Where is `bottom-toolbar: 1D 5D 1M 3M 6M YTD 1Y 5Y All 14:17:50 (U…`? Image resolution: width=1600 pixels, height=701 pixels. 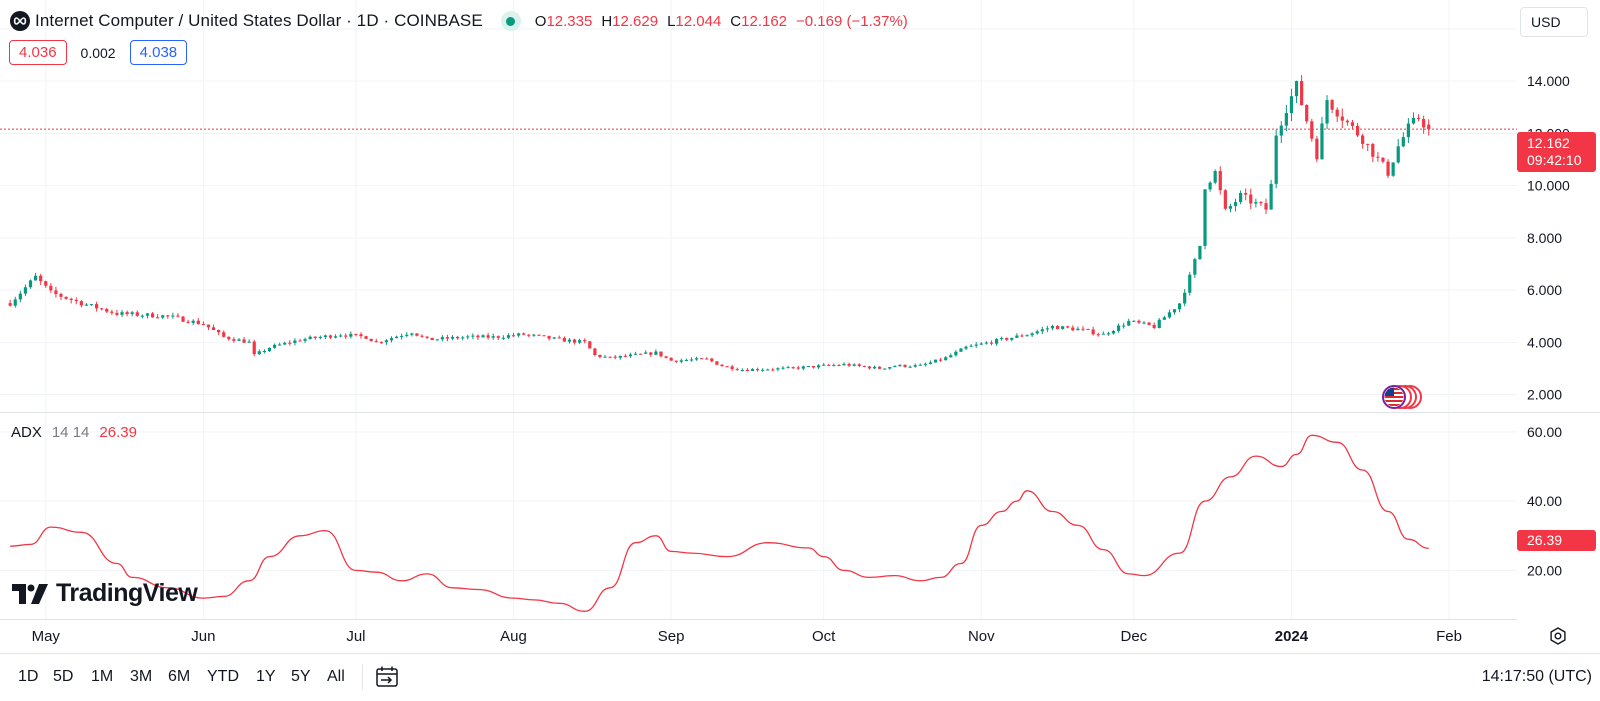
bottom-toolbar: 1D 5D 1M 3M 6M YTD 1Y 5Y All 14:17:50 (U… is located at coordinates (800, 677).